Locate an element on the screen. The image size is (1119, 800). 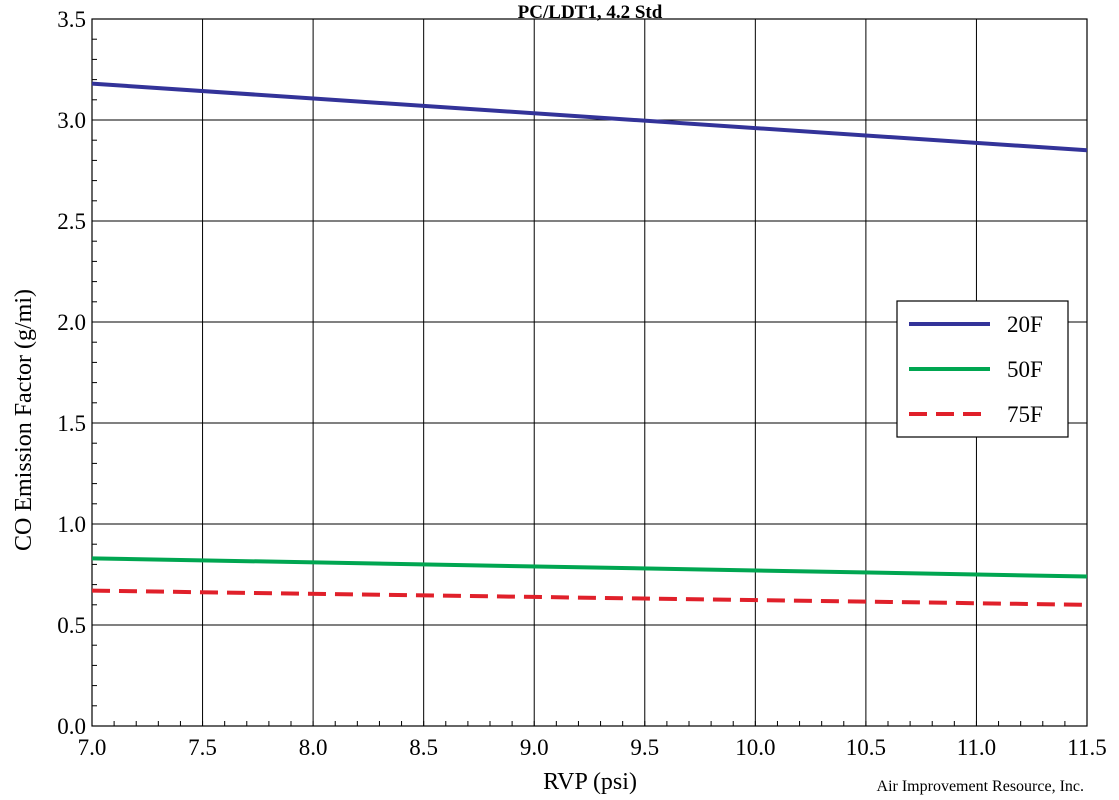
x-tick-label: 7.5 is located at coordinates (202, 747).